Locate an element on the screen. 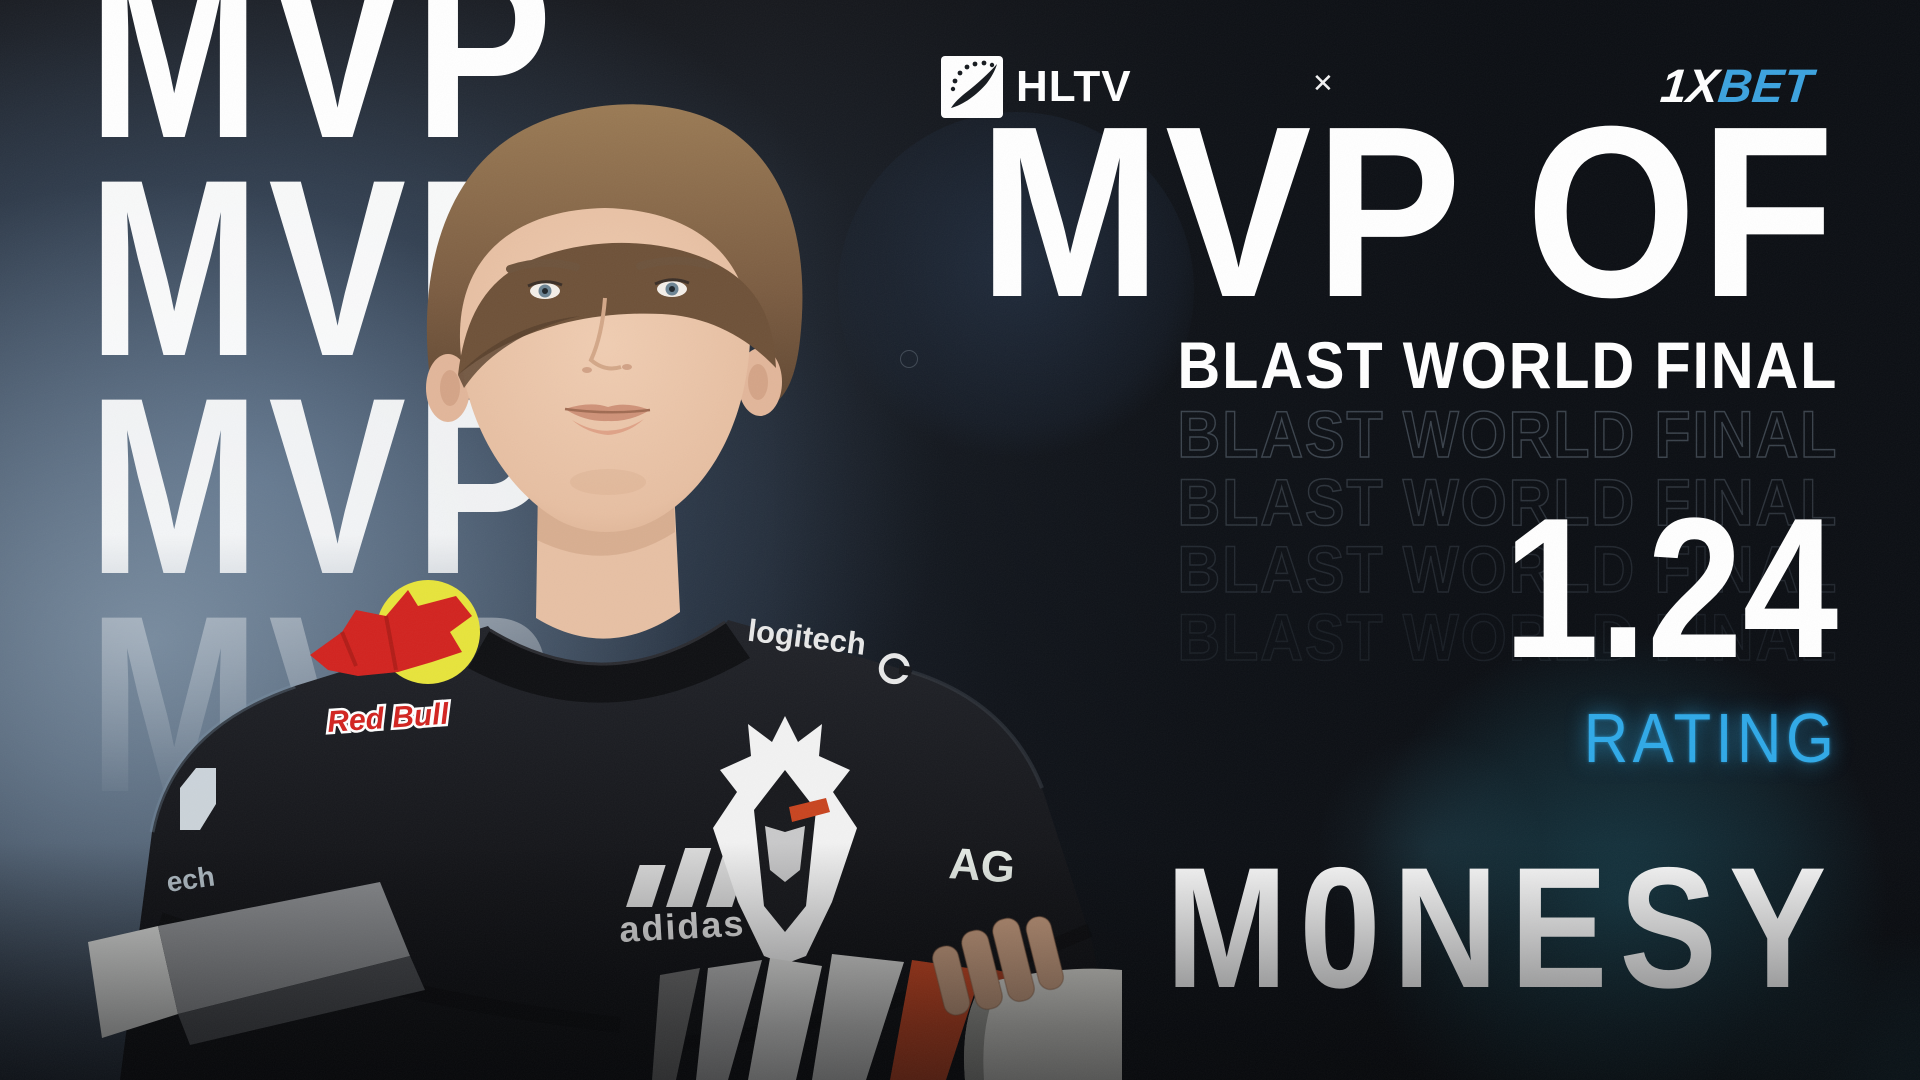 The height and width of the screenshot is (1080, 1920). 1xbet-logo: 1XBET is located at coordinates (1736, 85).